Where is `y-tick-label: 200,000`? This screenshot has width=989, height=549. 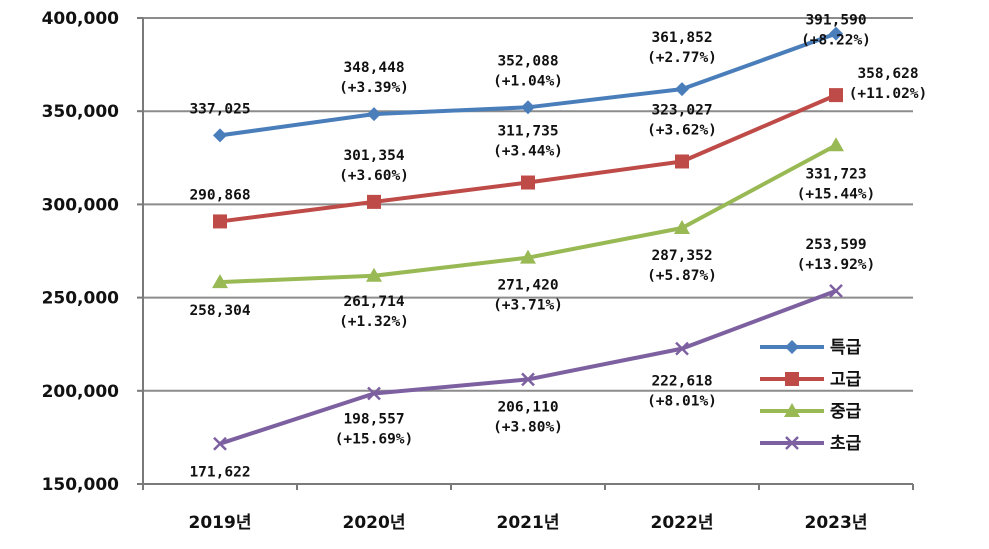 y-tick-label: 200,000 is located at coordinates (81, 392).